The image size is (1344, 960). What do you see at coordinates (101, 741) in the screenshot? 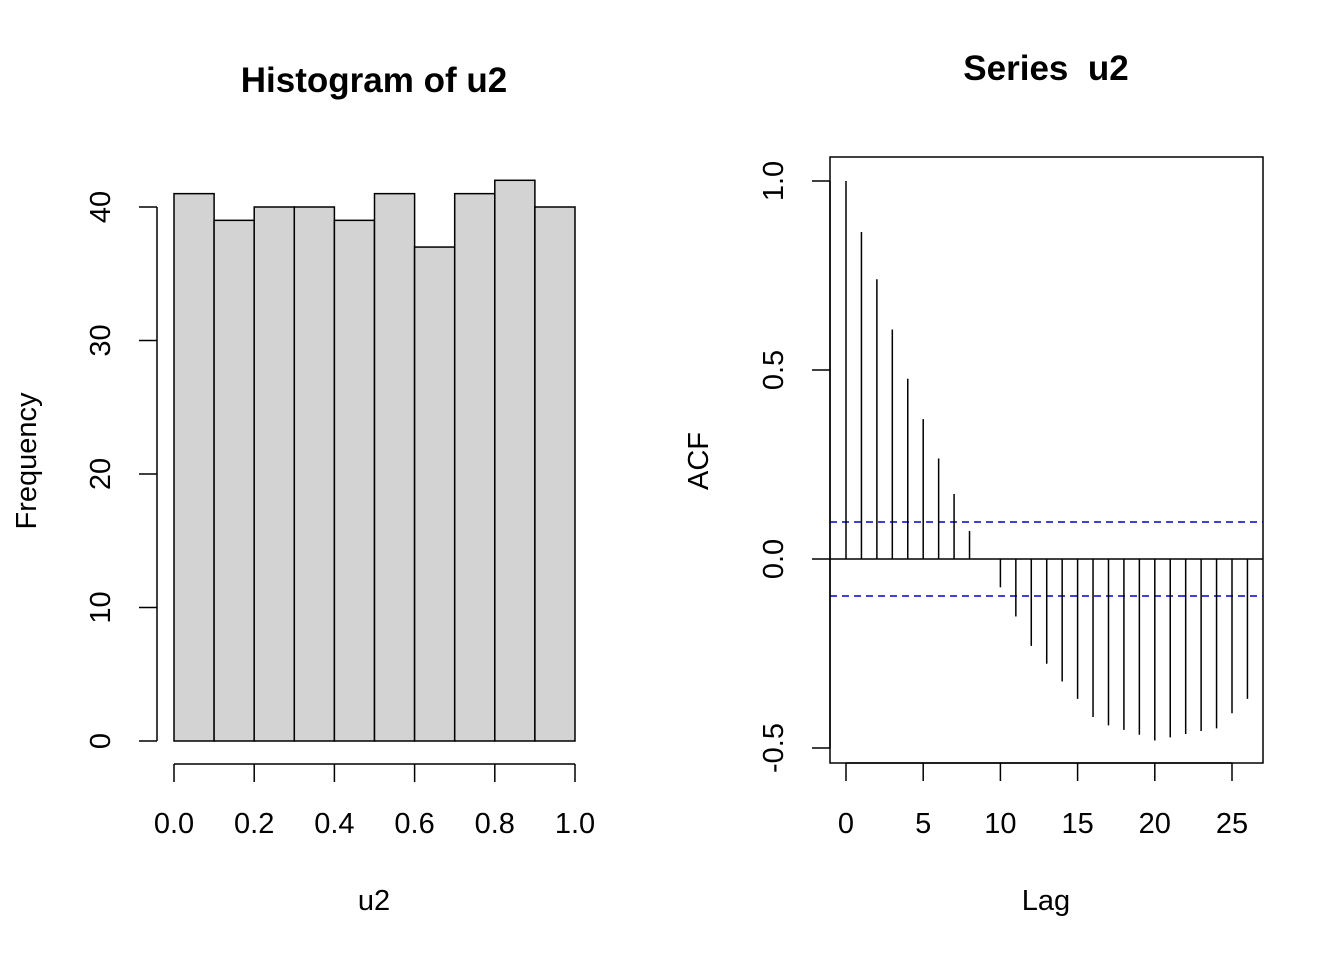
I see `histogram-y-tick-label: 0` at bounding box center [101, 741].